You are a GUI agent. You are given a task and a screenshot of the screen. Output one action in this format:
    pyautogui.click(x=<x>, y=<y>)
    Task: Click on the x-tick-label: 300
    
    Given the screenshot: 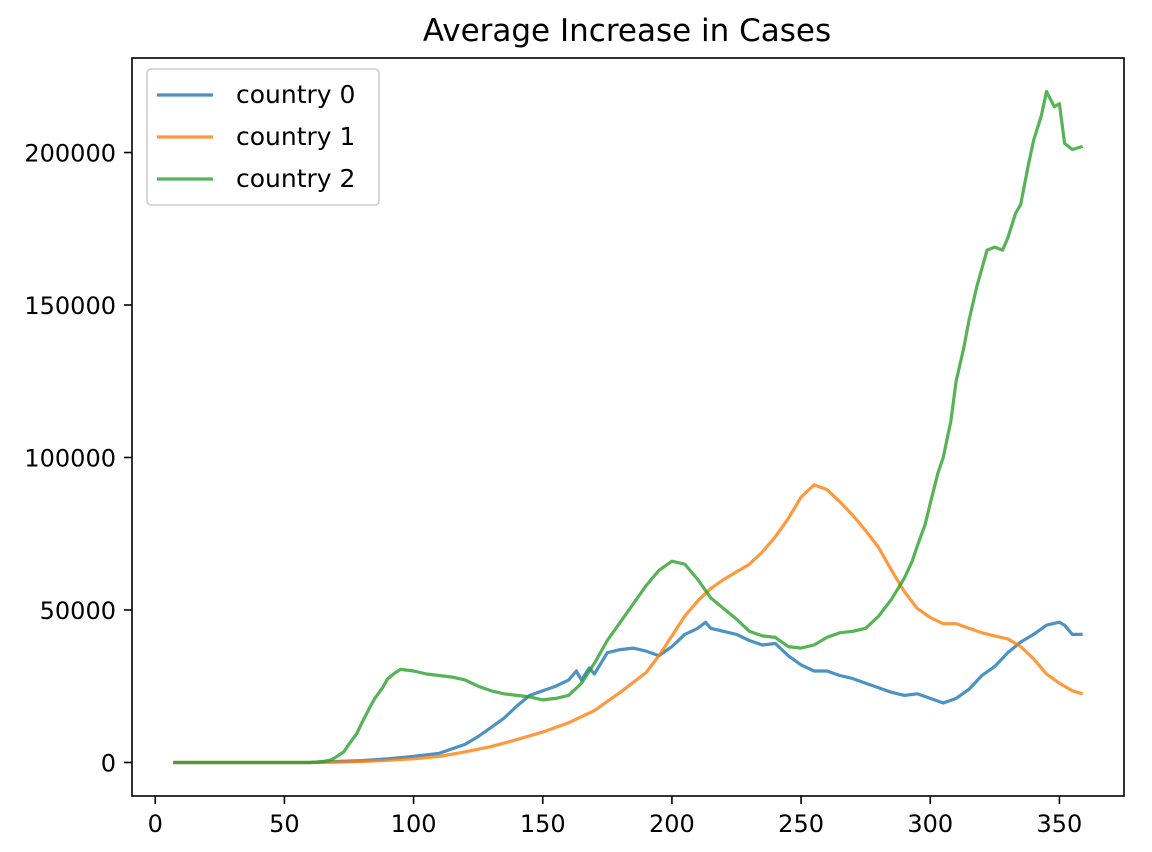 What is the action you would take?
    pyautogui.click(x=930, y=824)
    